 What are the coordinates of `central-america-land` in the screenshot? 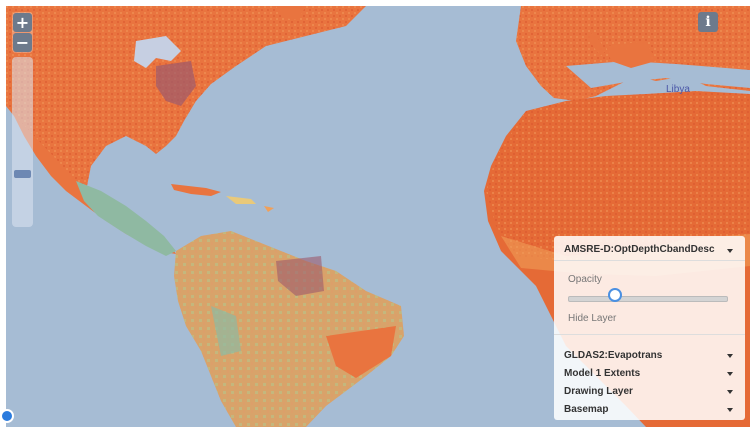 It's located at (126, 218).